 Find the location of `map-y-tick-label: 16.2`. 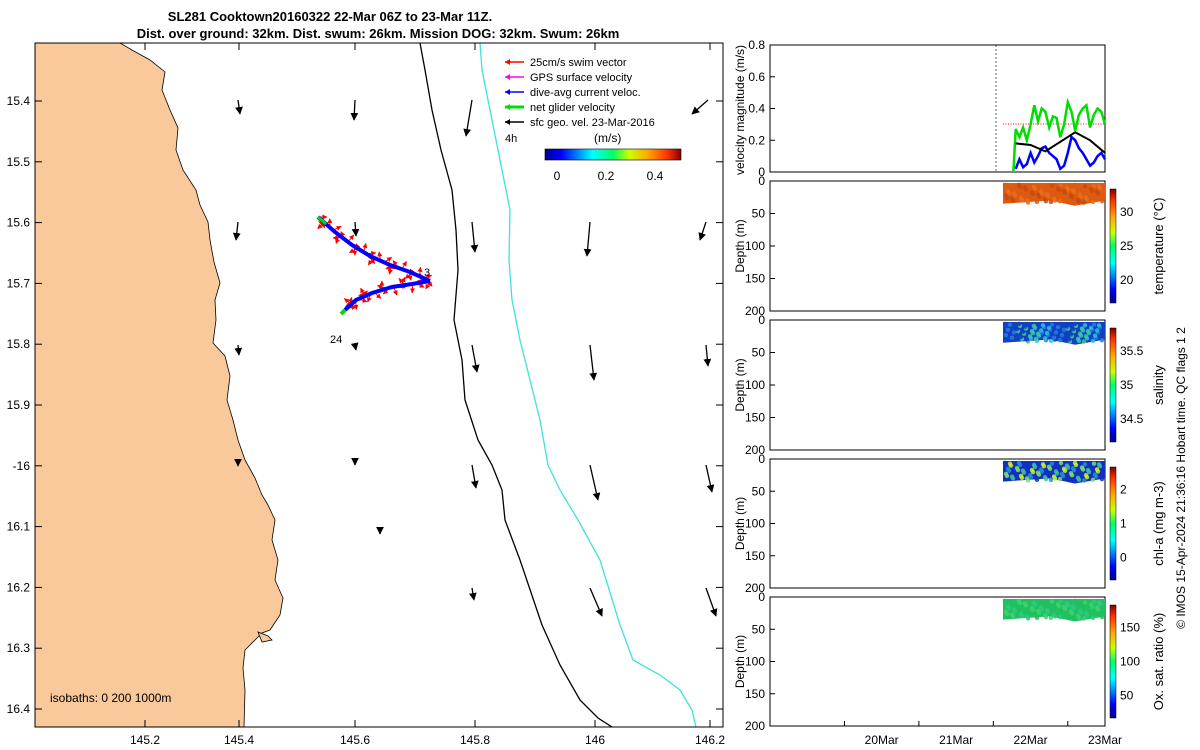

map-y-tick-label: 16.2 is located at coordinates (19, 587).